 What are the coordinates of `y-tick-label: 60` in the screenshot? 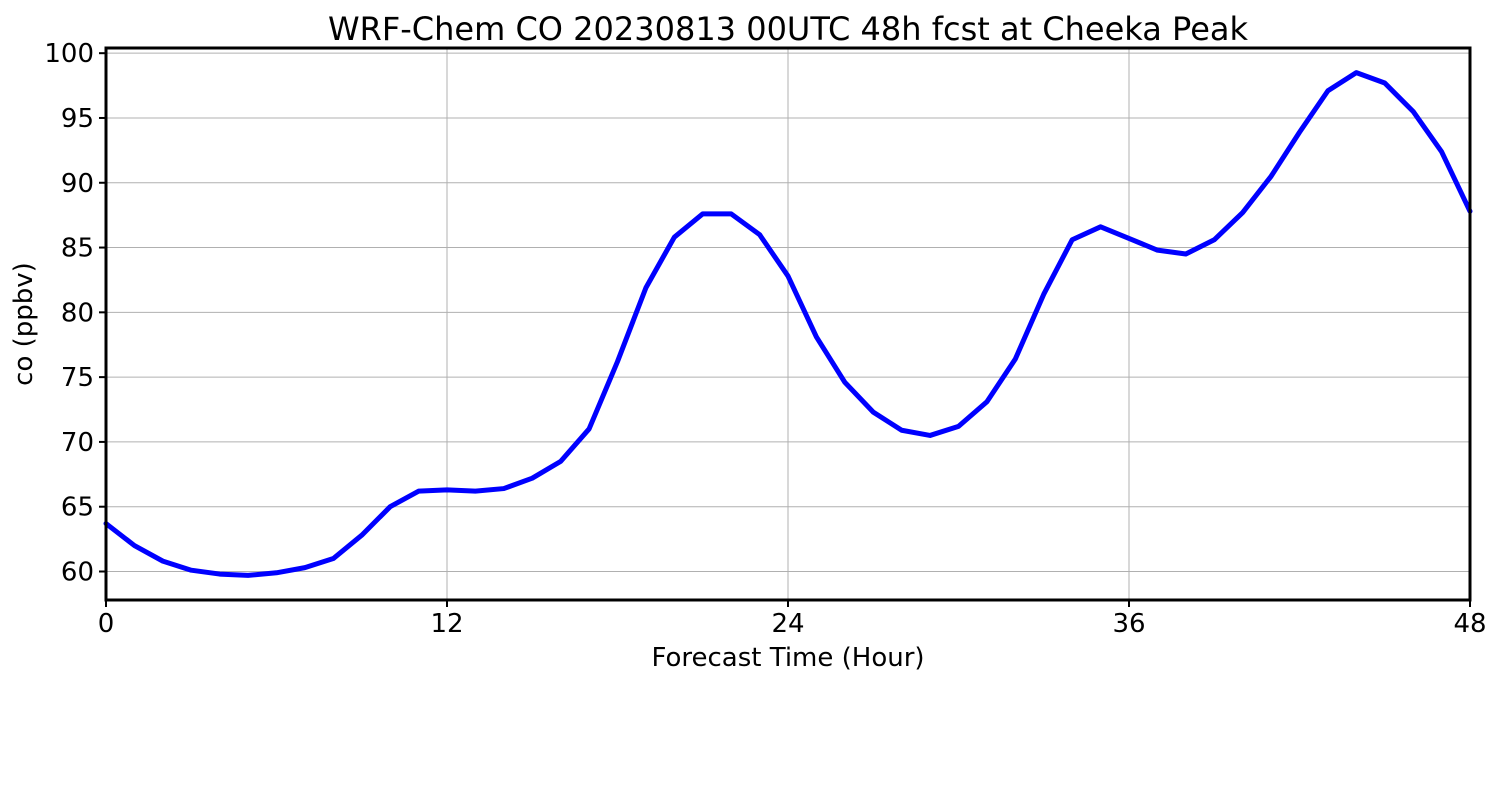 It's located at (77, 572).